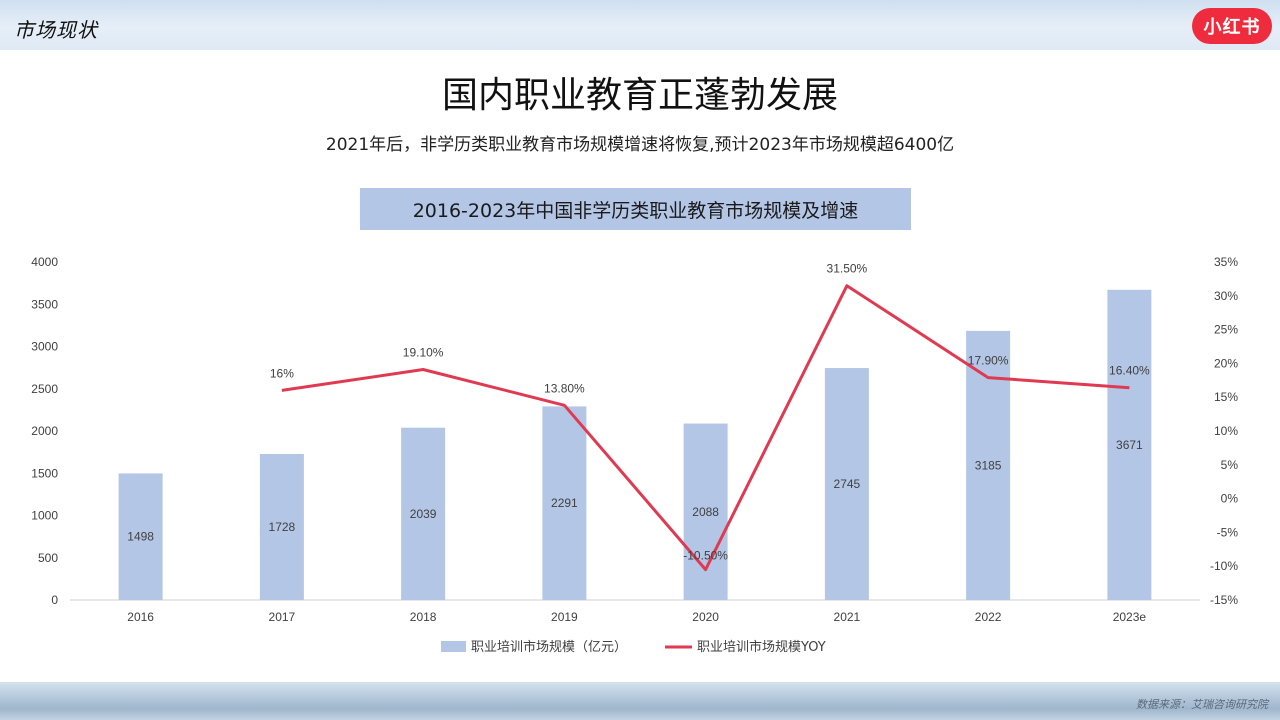 The width and height of the screenshot is (1280, 720). What do you see at coordinates (1129, 371) in the screenshot?
I see `yoy-value-label: 16.40%` at bounding box center [1129, 371].